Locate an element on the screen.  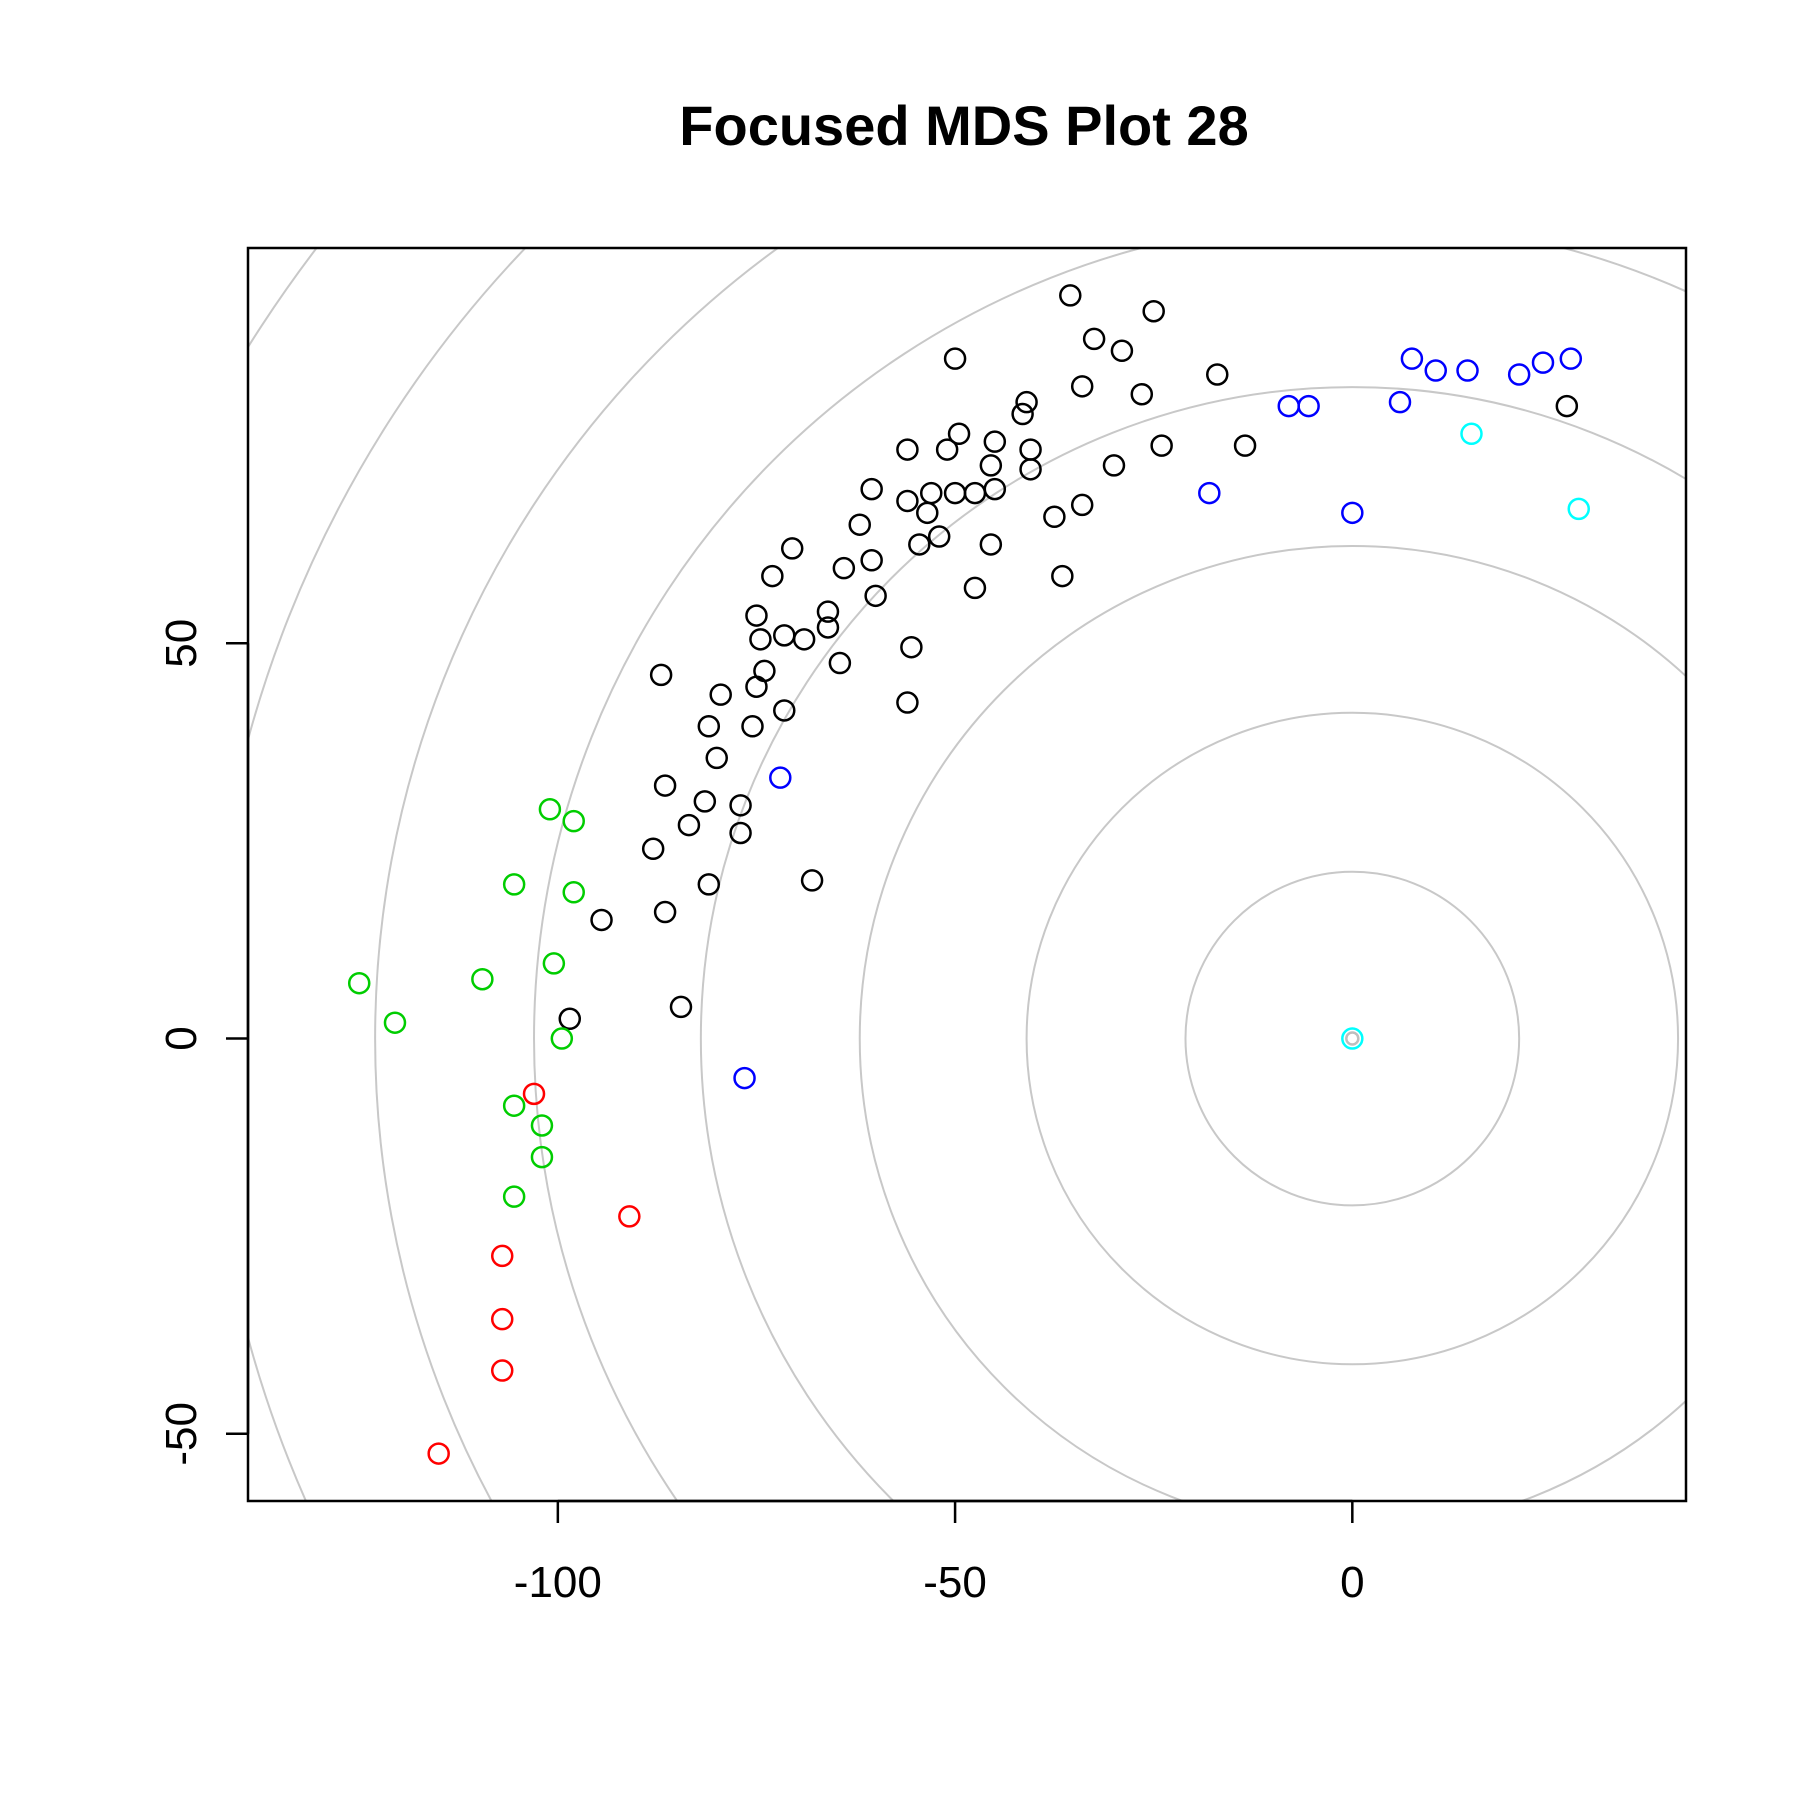
y-tick-label-2: 50 is located at coordinates (181, 643).